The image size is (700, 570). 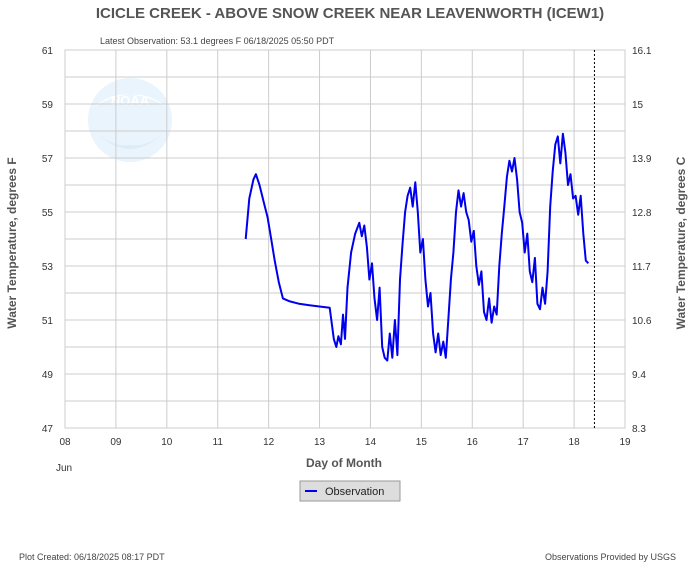 What do you see at coordinates (638, 105) in the screenshot?
I see `y-tick-label-right: 15` at bounding box center [638, 105].